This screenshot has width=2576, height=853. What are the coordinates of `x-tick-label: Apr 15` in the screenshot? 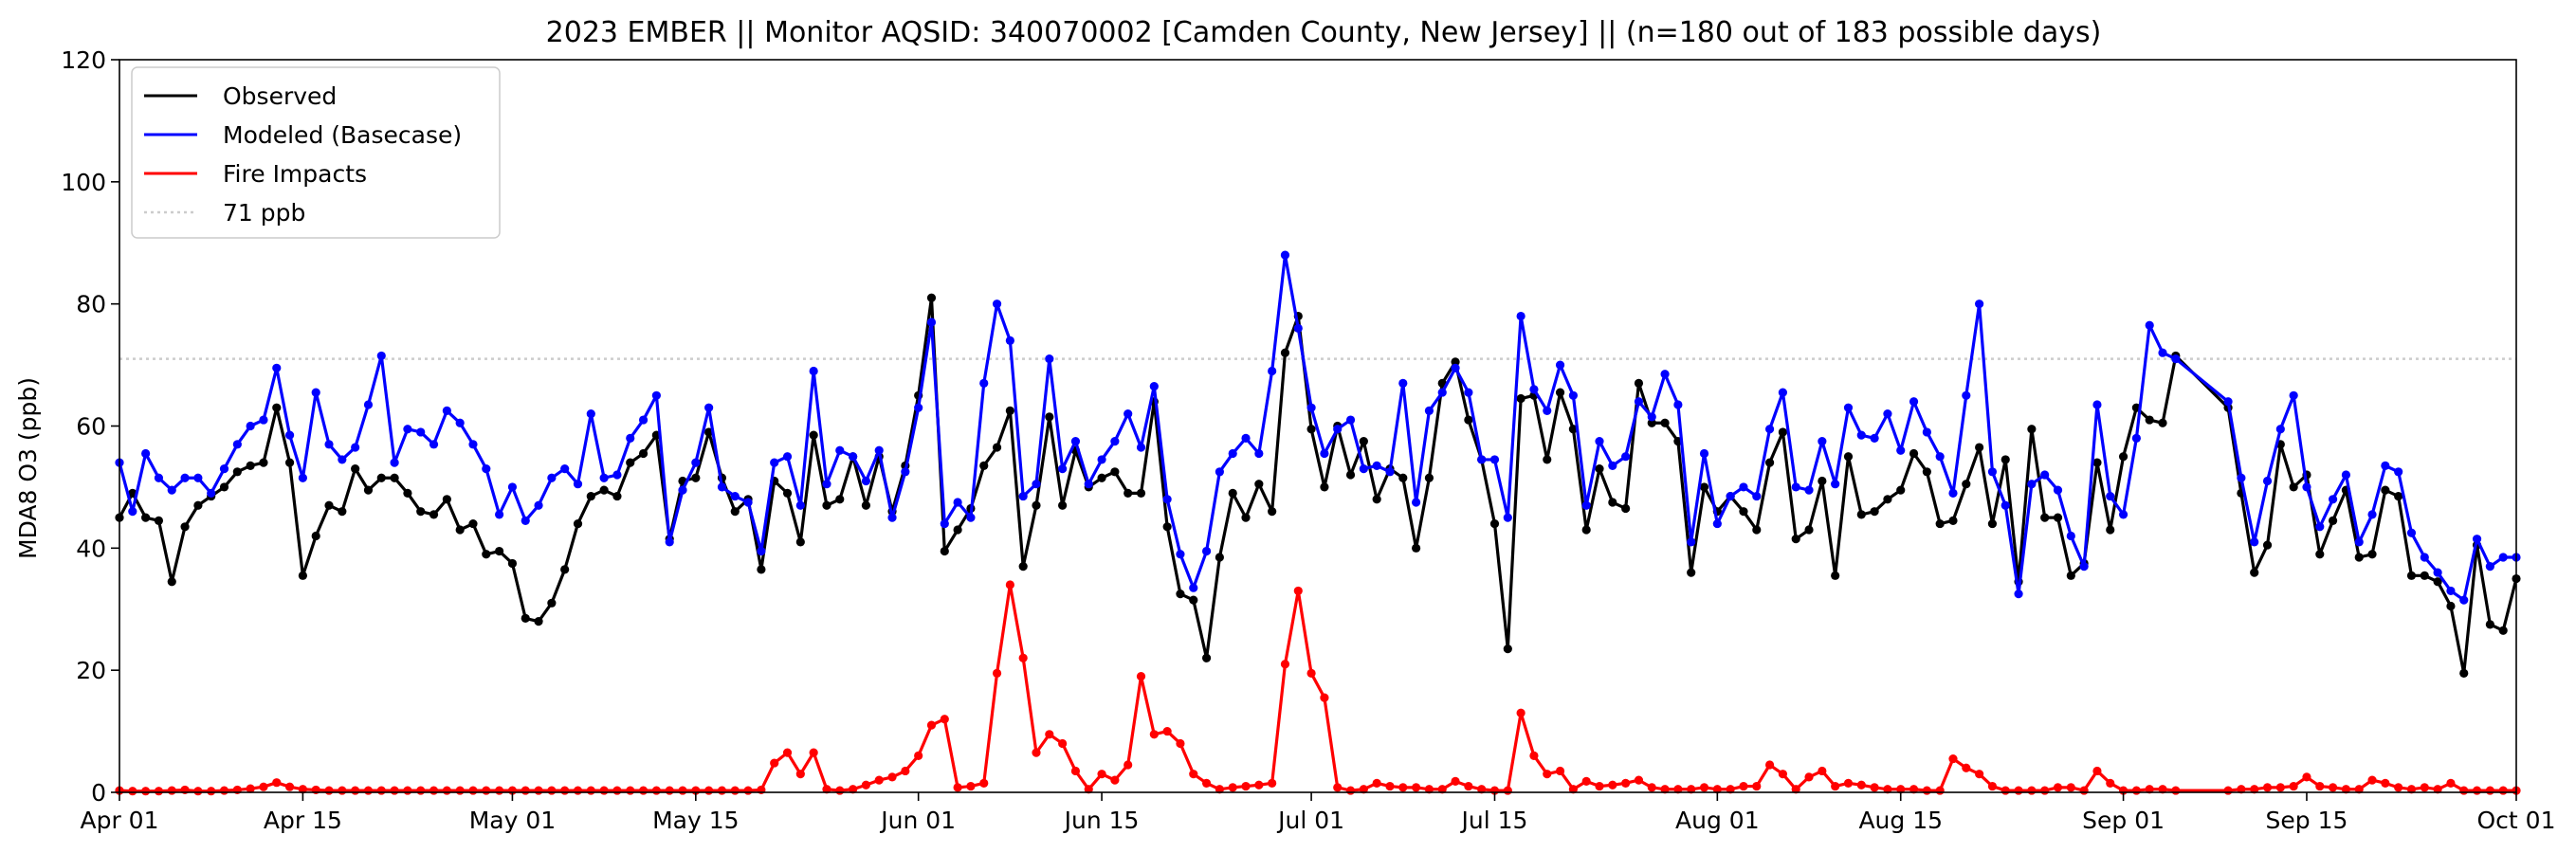 It's located at (303, 820).